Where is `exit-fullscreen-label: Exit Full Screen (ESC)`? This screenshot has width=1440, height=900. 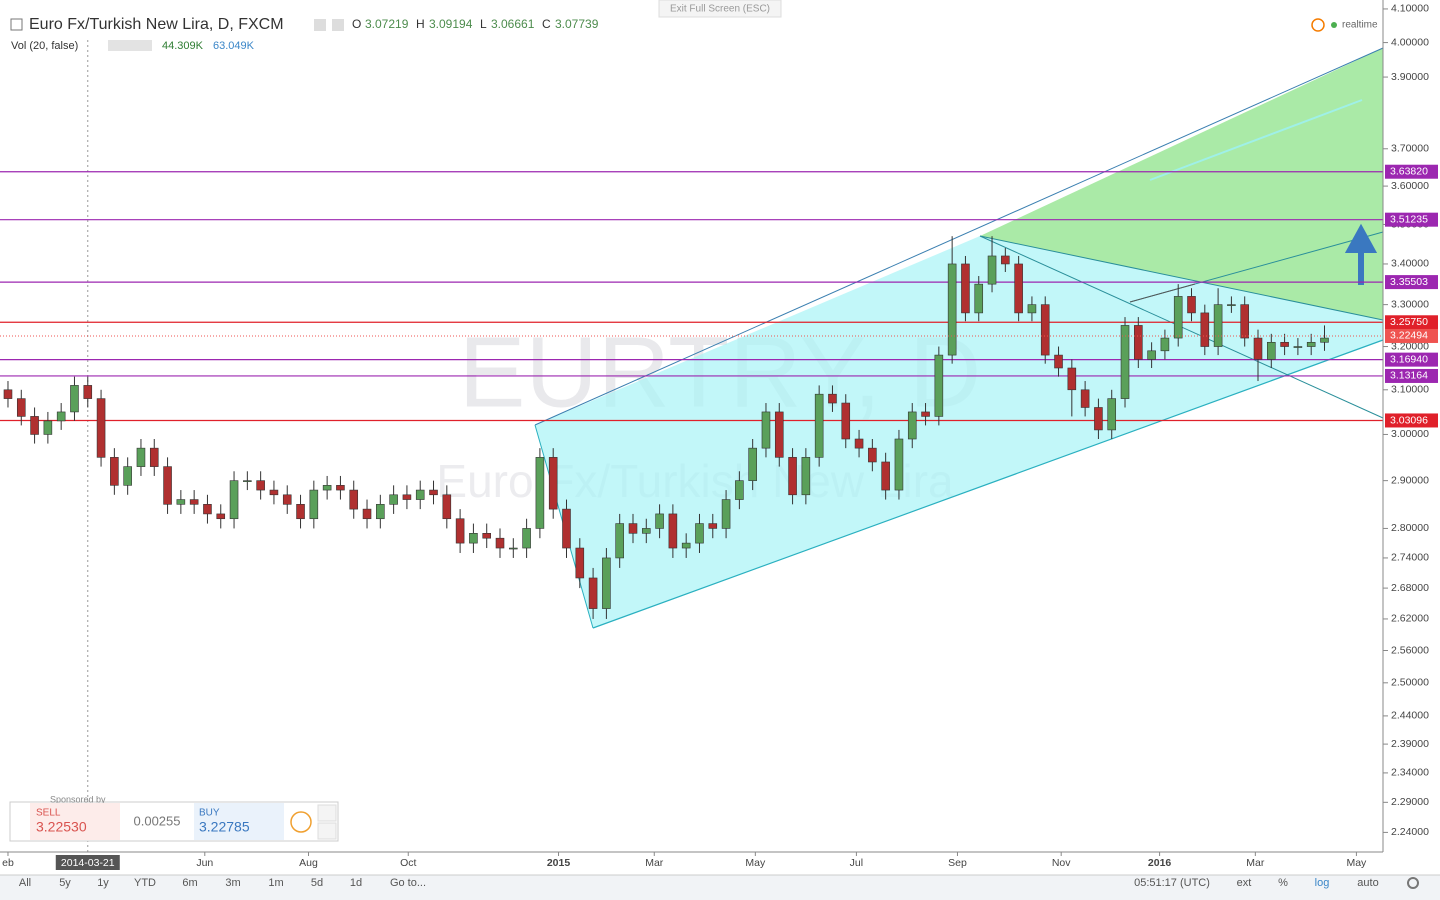 exit-fullscreen-label: Exit Full Screen (ESC) is located at coordinates (720, 9).